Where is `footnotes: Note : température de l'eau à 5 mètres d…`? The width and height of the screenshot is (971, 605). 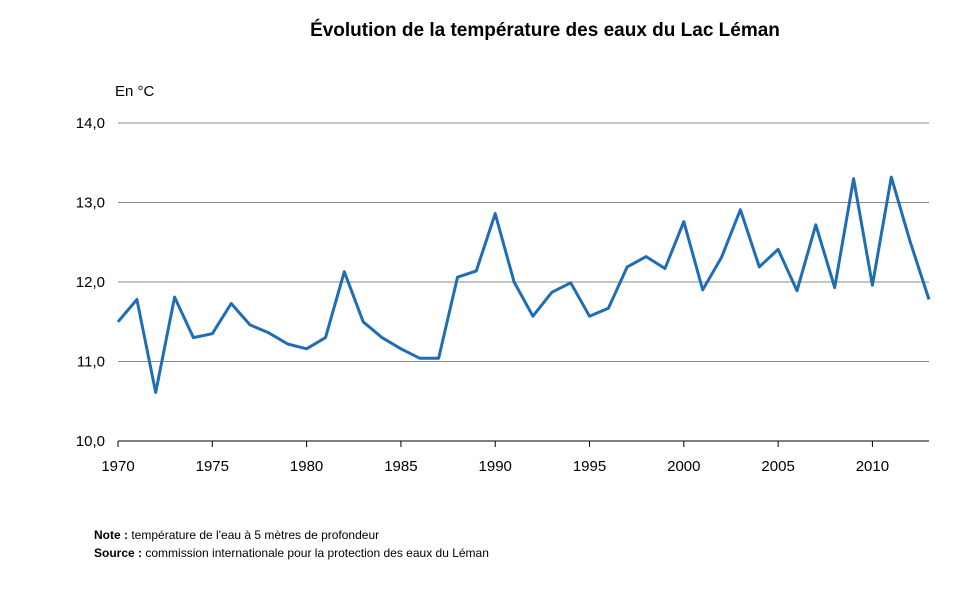 footnotes: Note : température de l'eau à 5 mètres d… is located at coordinates (291, 544).